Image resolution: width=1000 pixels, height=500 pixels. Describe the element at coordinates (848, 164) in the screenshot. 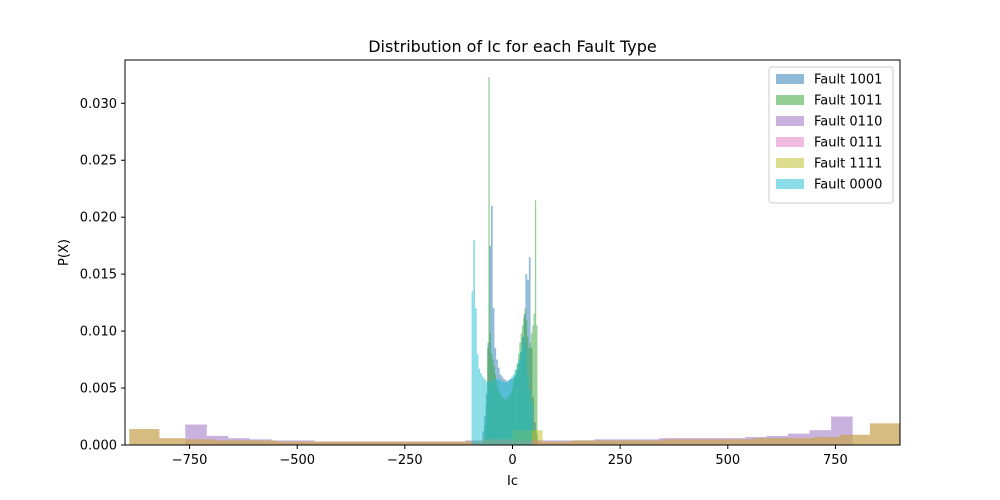

I see `legend-label: Fault 1111` at that location.